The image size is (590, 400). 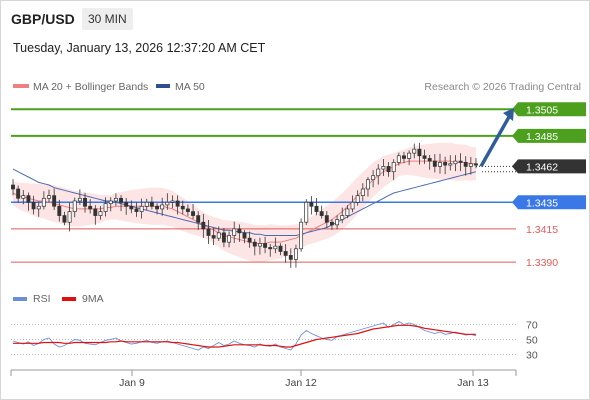 I want to click on rsi-tick-label: 50, so click(x=532, y=341).